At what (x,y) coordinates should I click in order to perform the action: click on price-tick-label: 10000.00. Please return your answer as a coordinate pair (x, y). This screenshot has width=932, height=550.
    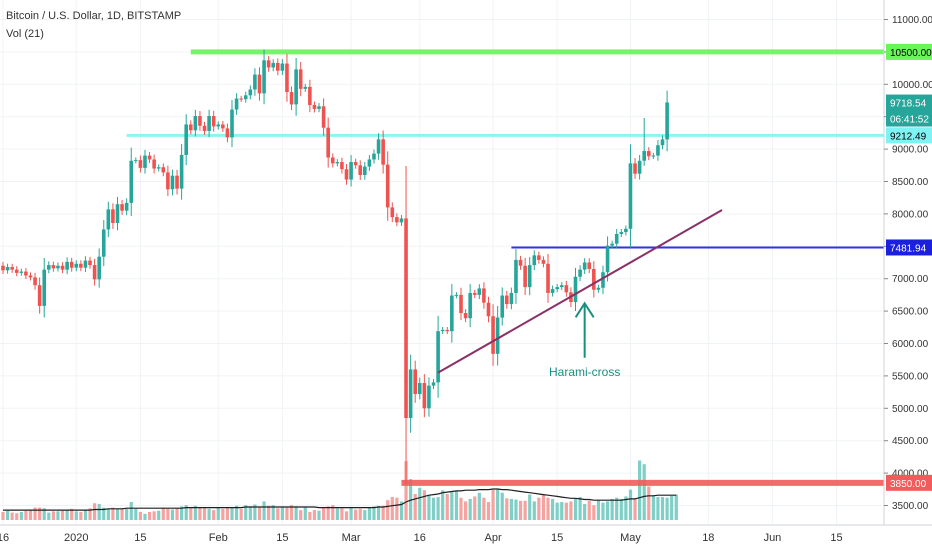
    Looking at the image, I should click on (912, 85).